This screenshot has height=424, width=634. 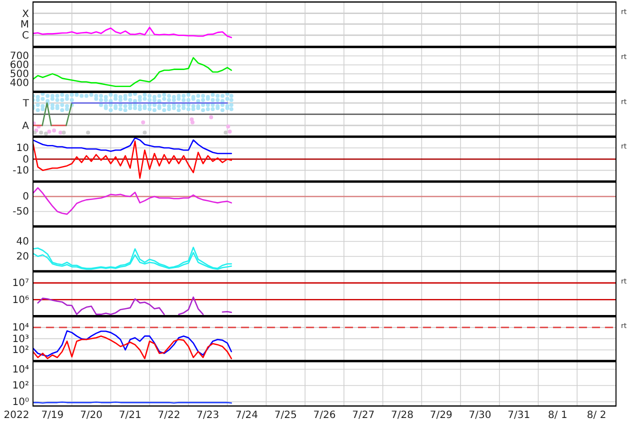 What do you see at coordinates (169, 416) in the screenshot?
I see `x-tick-label: 7/22` at bounding box center [169, 416].